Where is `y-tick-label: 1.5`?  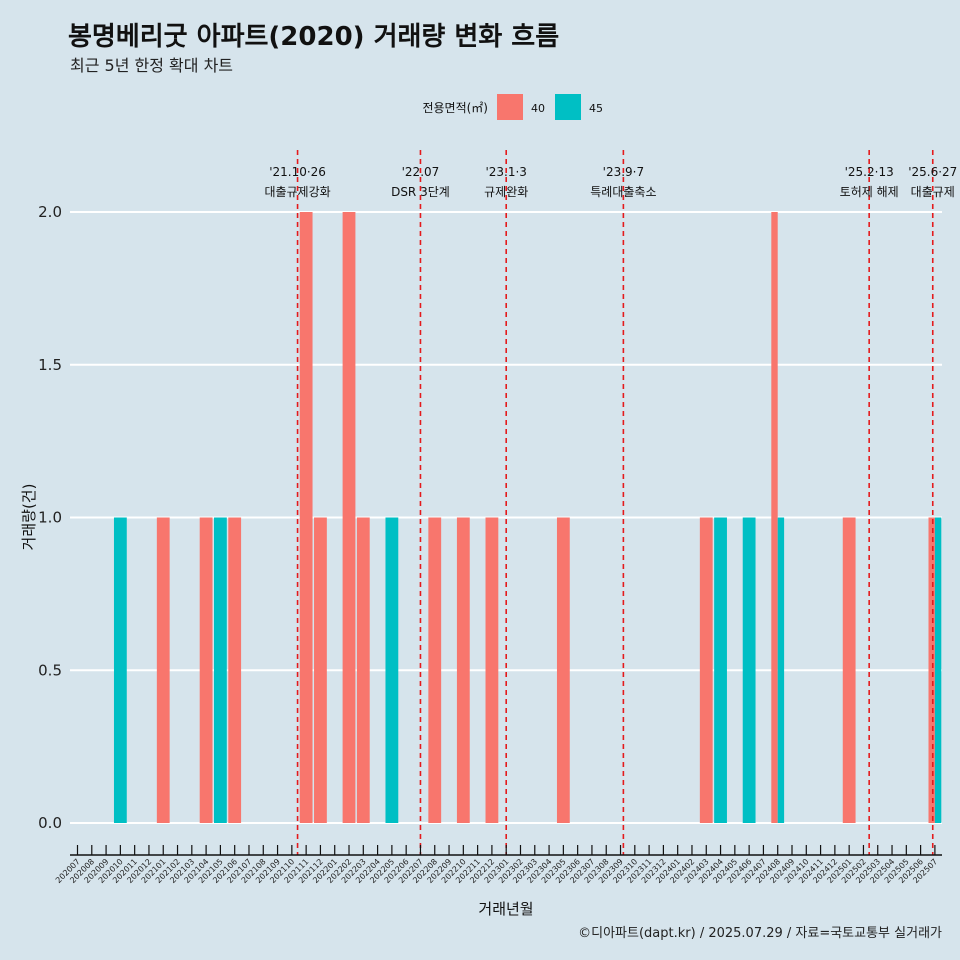
y-tick-label: 1.5 is located at coordinates (50, 365).